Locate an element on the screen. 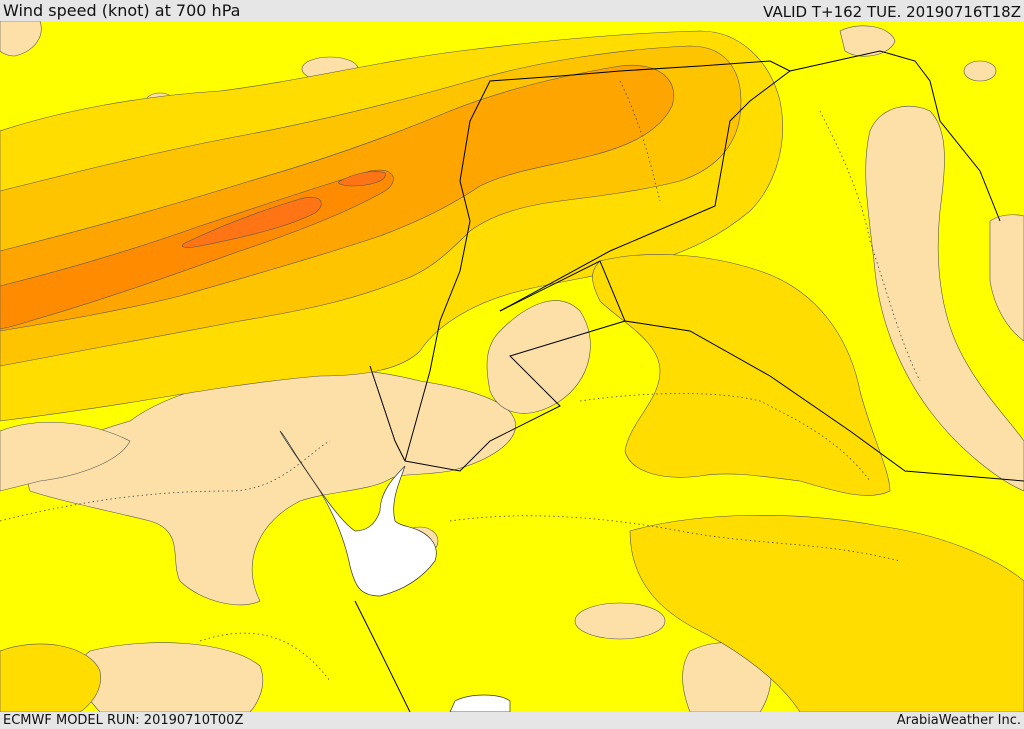 This screenshot has height=729, width=1024. wind-core-small is located at coordinates (362, 179).